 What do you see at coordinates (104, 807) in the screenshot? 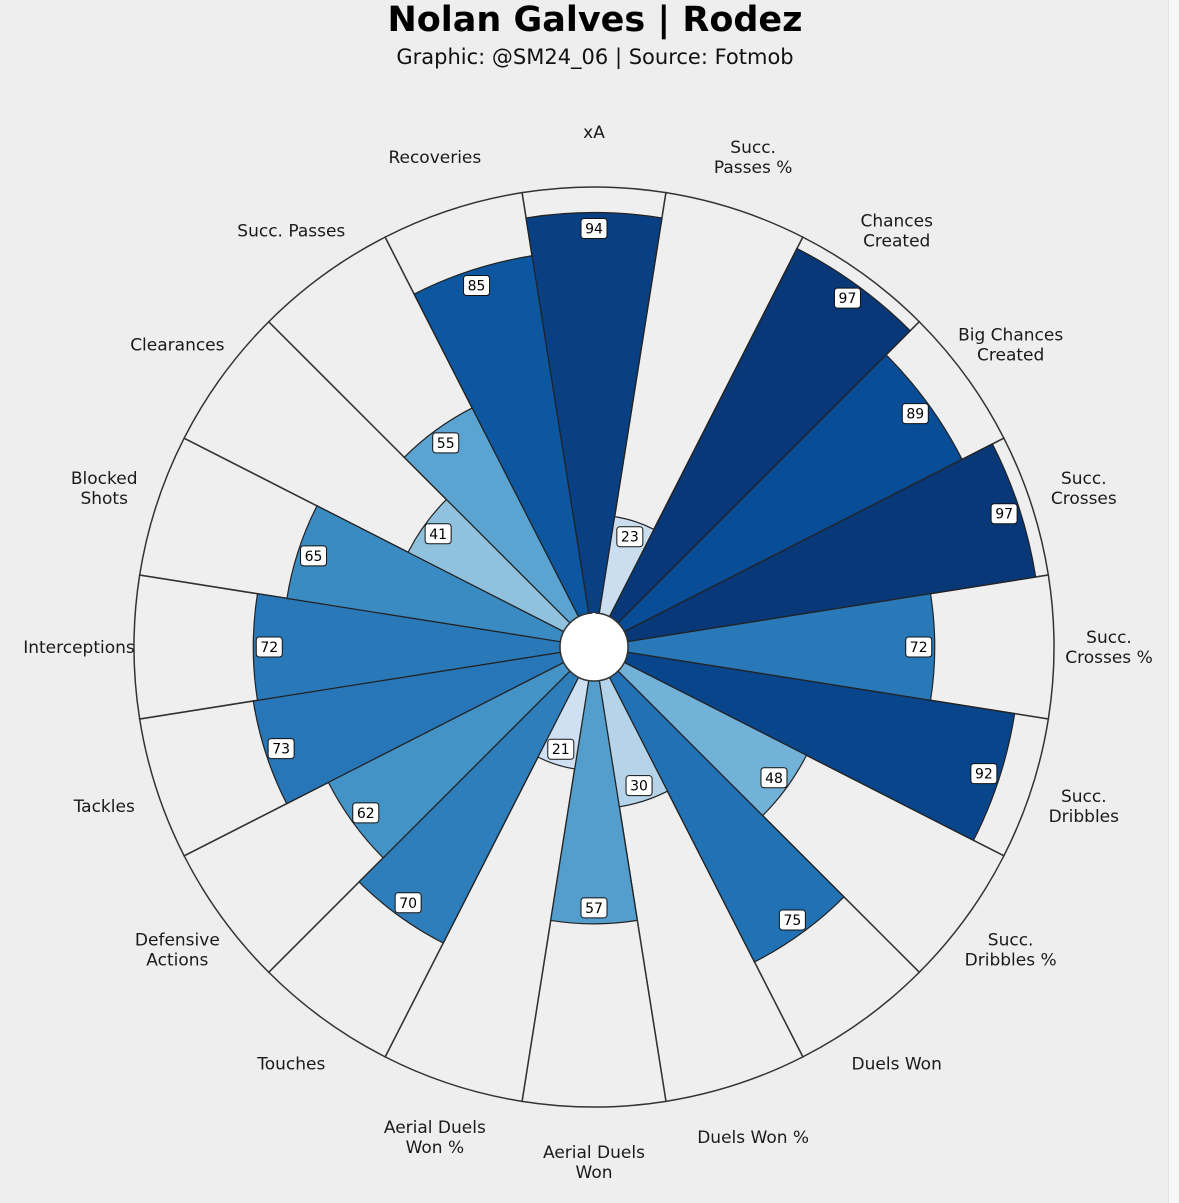
I see `category-label: Tackles` at bounding box center [104, 807].